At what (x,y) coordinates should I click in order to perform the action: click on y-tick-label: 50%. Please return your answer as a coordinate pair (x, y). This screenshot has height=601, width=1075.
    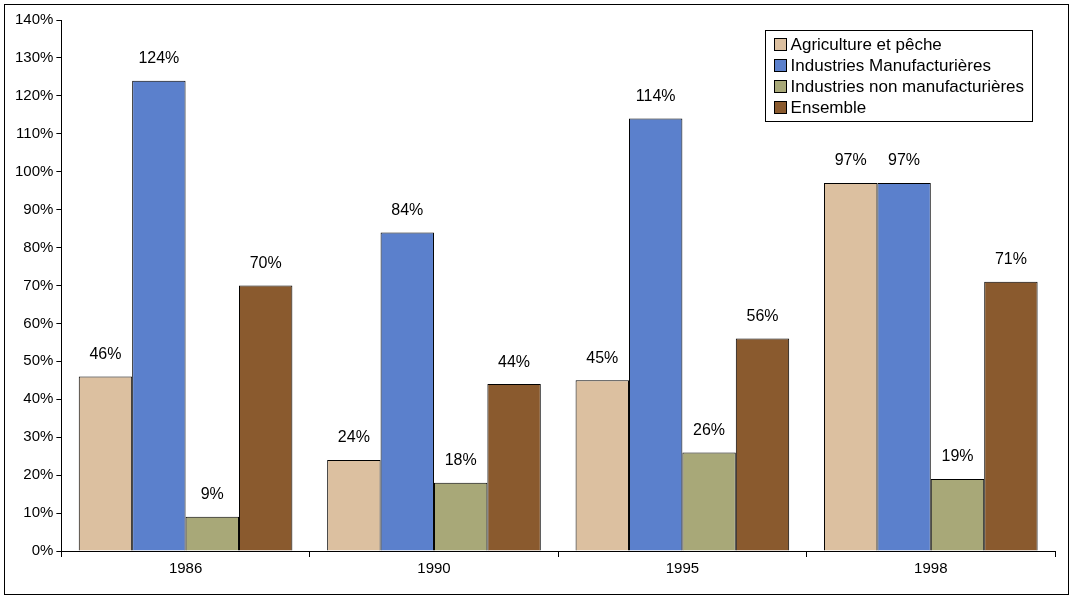
    Looking at the image, I should click on (38, 360).